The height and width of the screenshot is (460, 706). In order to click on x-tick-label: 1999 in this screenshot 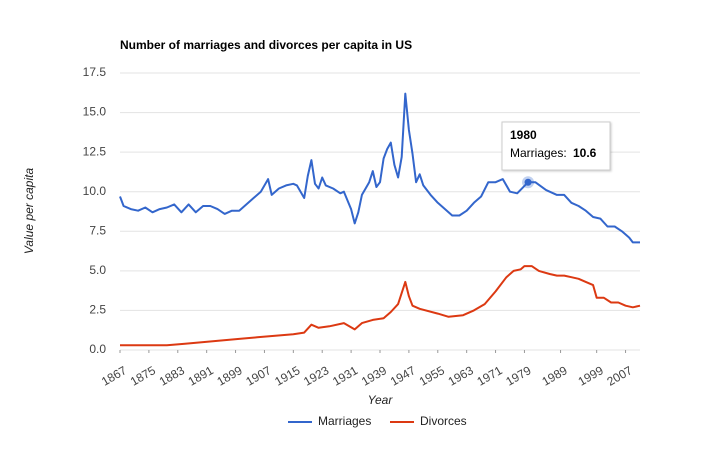, I will do `click(591, 376)`.